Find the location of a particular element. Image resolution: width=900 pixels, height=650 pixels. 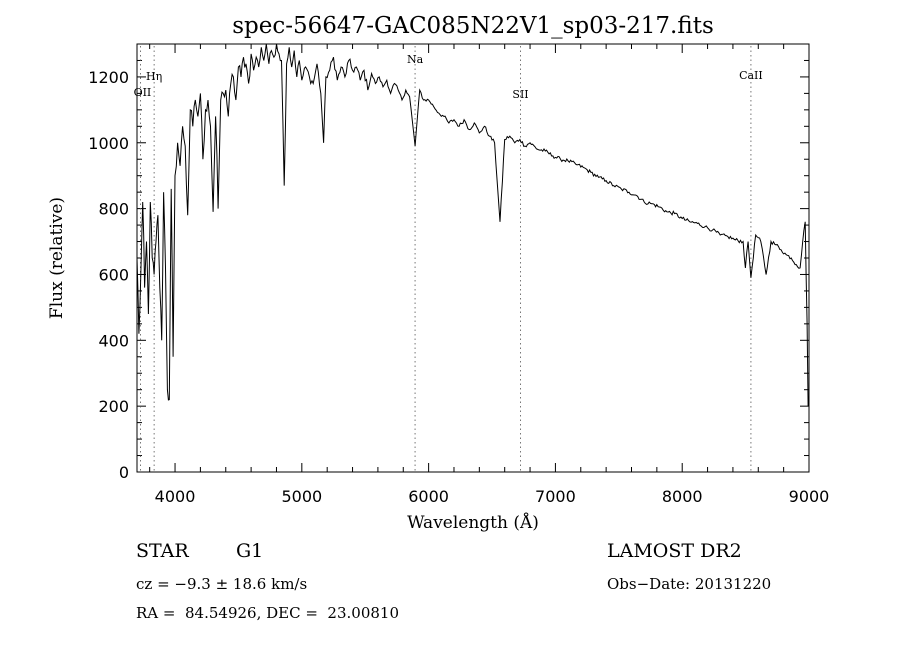

spectral-line-label: Hη is located at coordinates (154, 76).